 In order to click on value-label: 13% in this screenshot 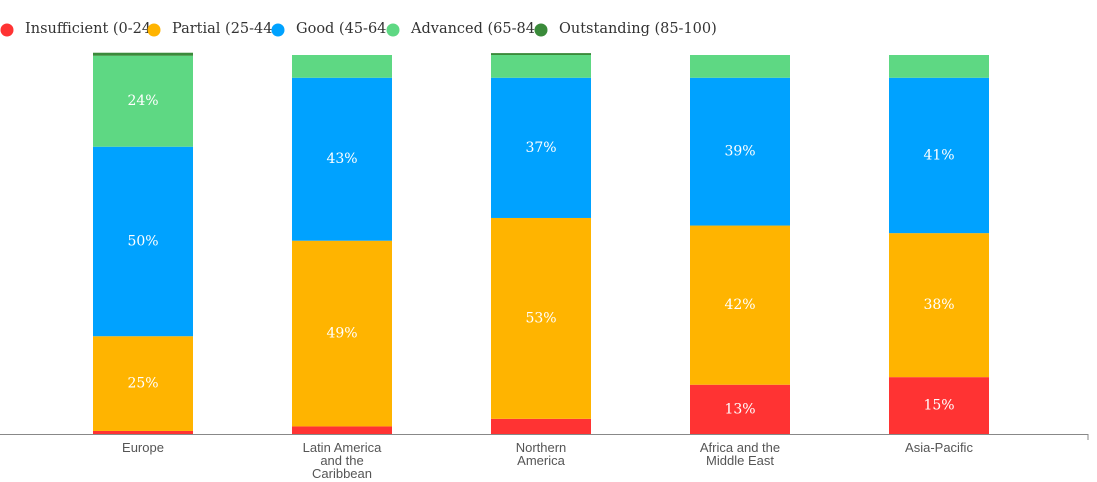, I will do `click(739, 409)`.